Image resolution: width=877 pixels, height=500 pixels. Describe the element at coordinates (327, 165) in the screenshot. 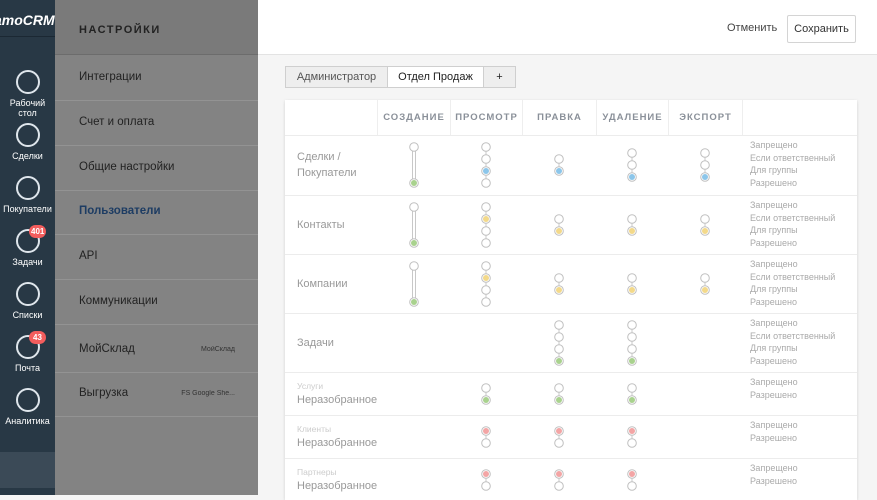

I see `row-label: Сделки / Покупатели` at that location.